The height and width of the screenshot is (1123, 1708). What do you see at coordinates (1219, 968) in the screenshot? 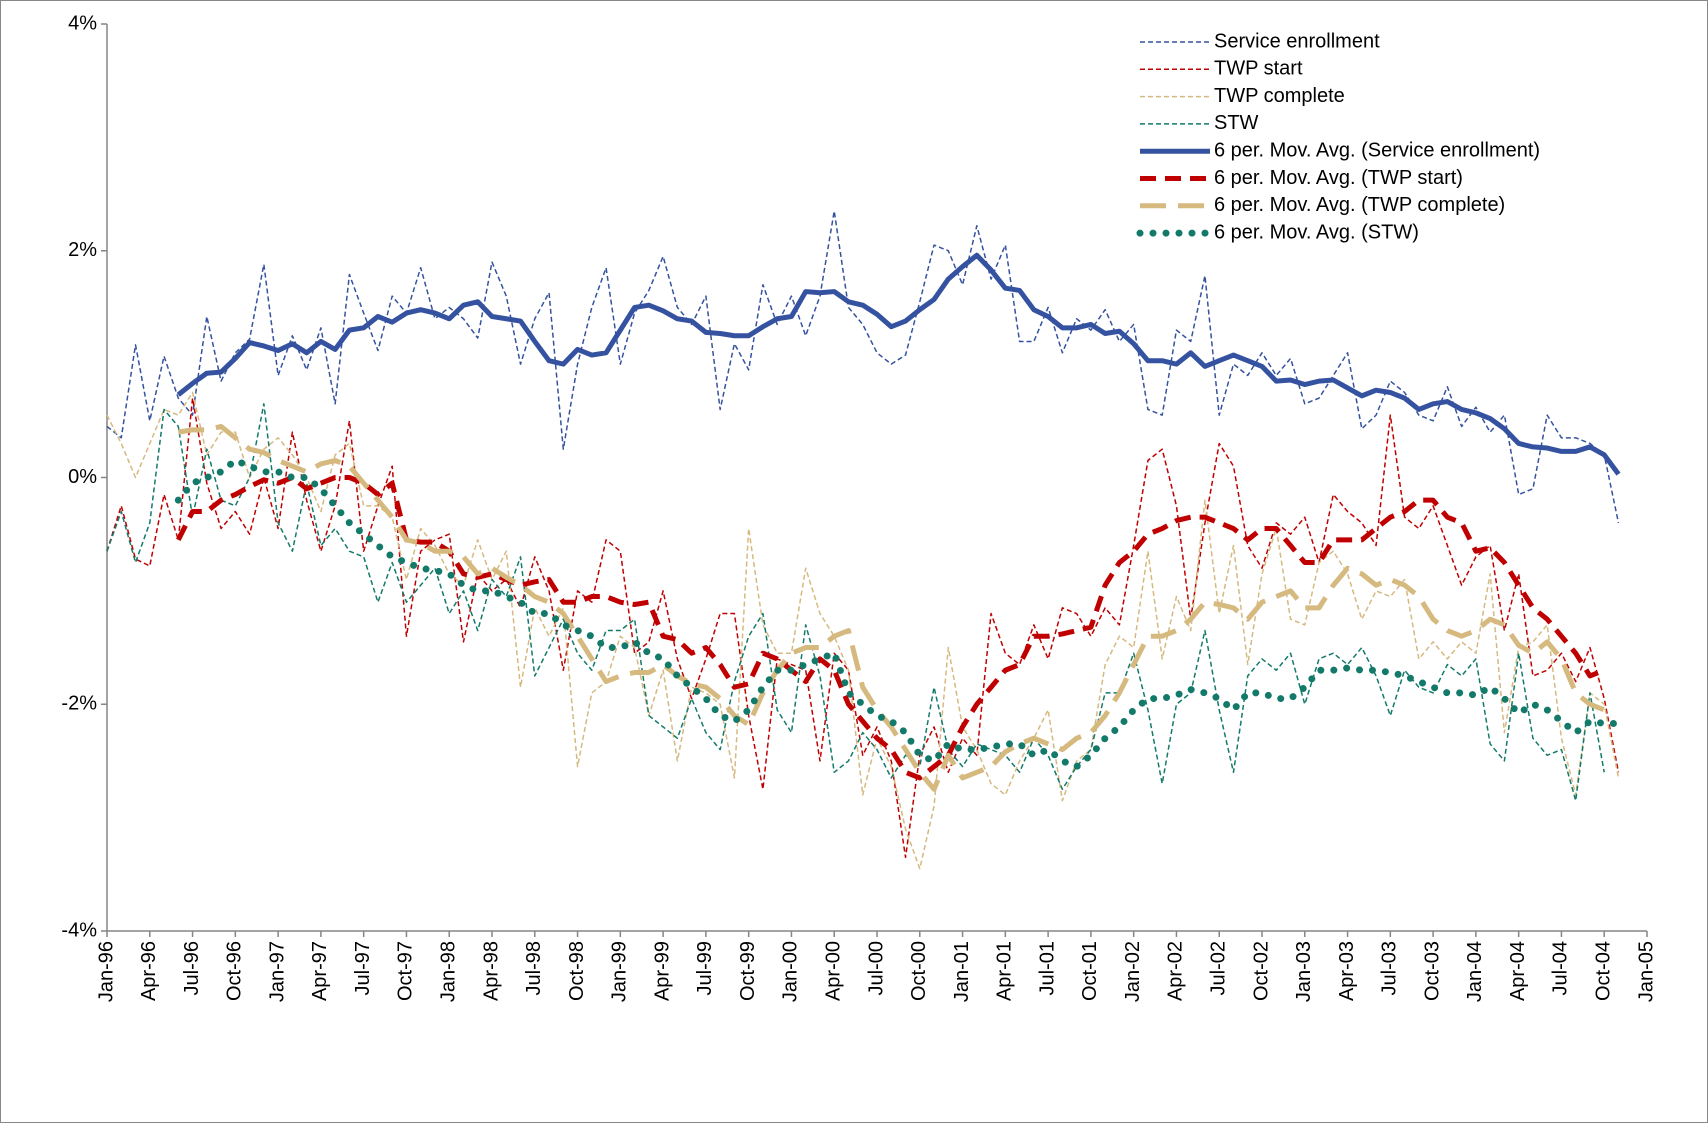
I see `x-tick-label: Jul-02` at bounding box center [1219, 968].